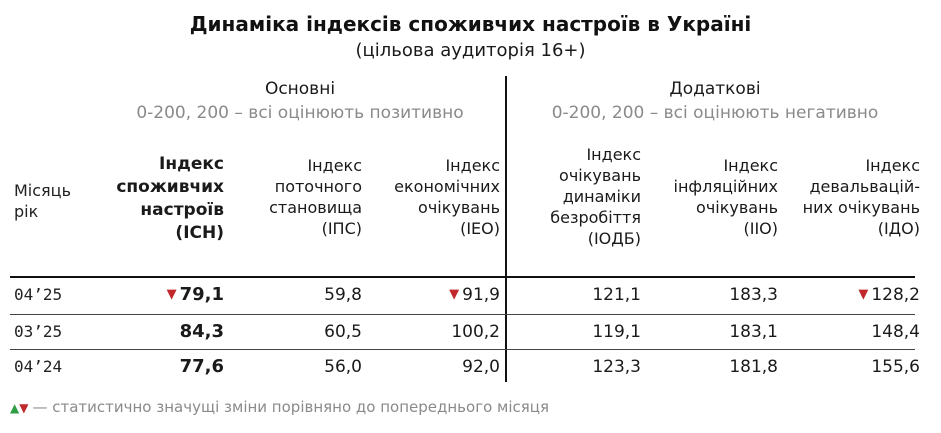  Describe the element at coordinates (506, 229) in the screenshot. I see `group-divider` at that location.